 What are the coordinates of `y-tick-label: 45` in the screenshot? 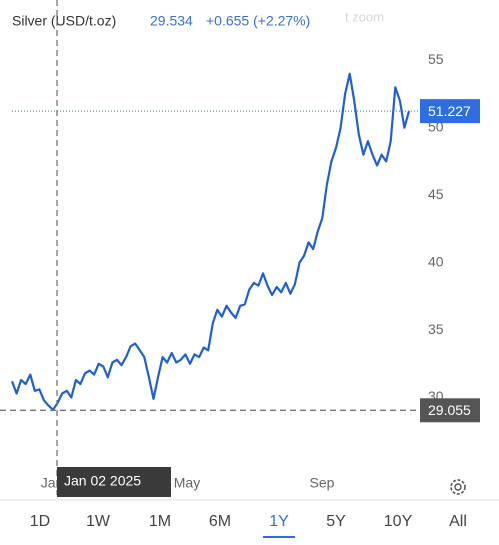 It's located at (436, 194).